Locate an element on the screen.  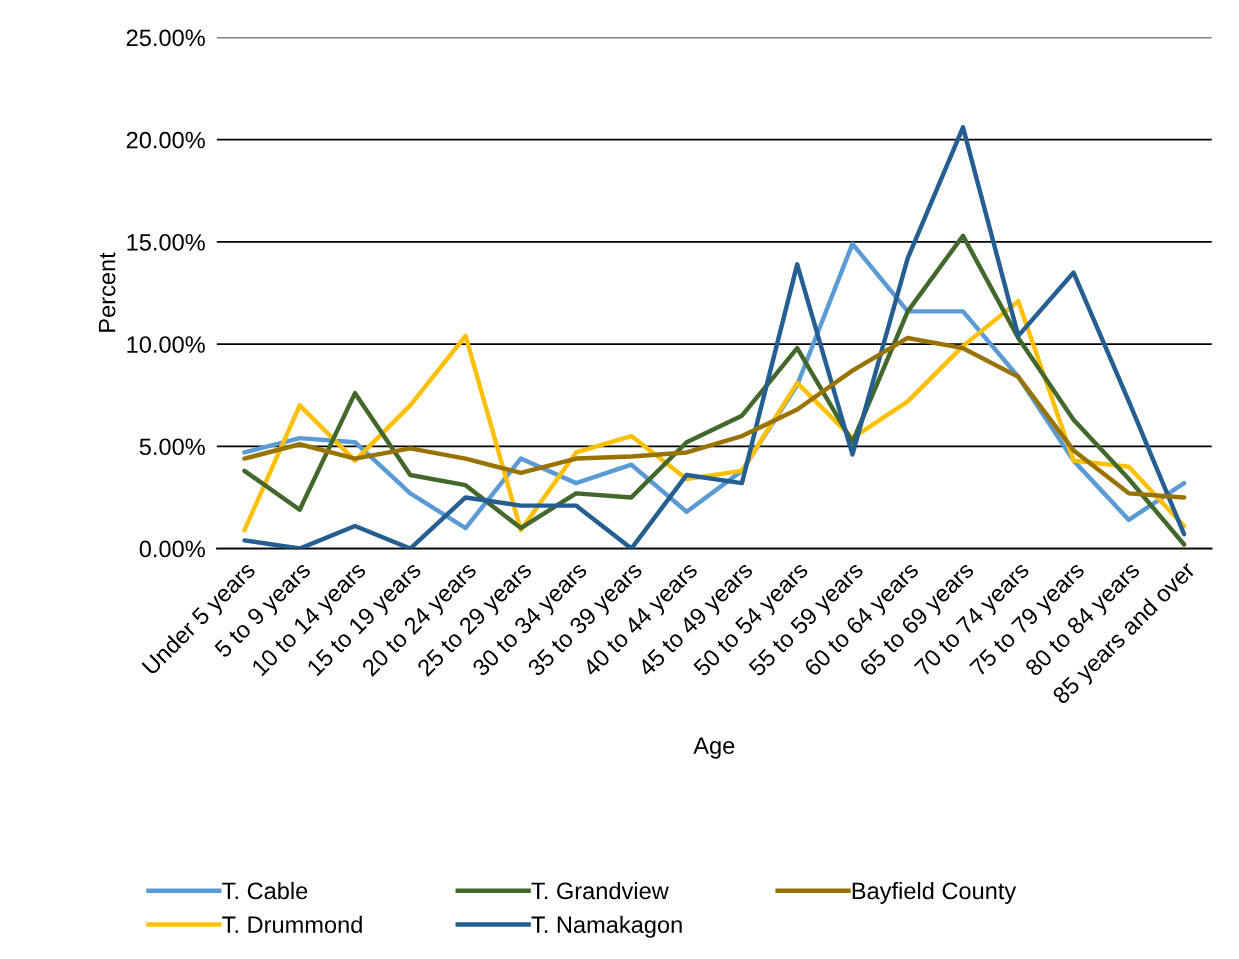
legend-label: T. Cable is located at coordinates (265, 890).